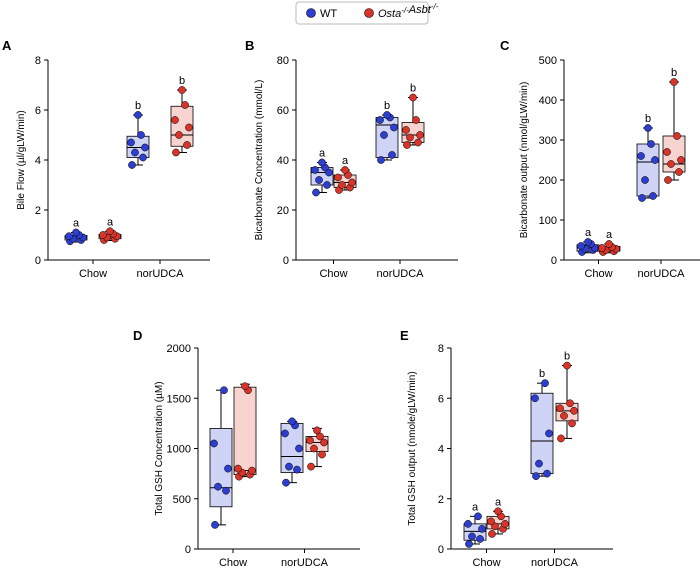 Image resolution: width=700 pixels, height=569 pixels. What do you see at coordinates (505, 45) in the screenshot?
I see `panel-letter-c: C` at bounding box center [505, 45].